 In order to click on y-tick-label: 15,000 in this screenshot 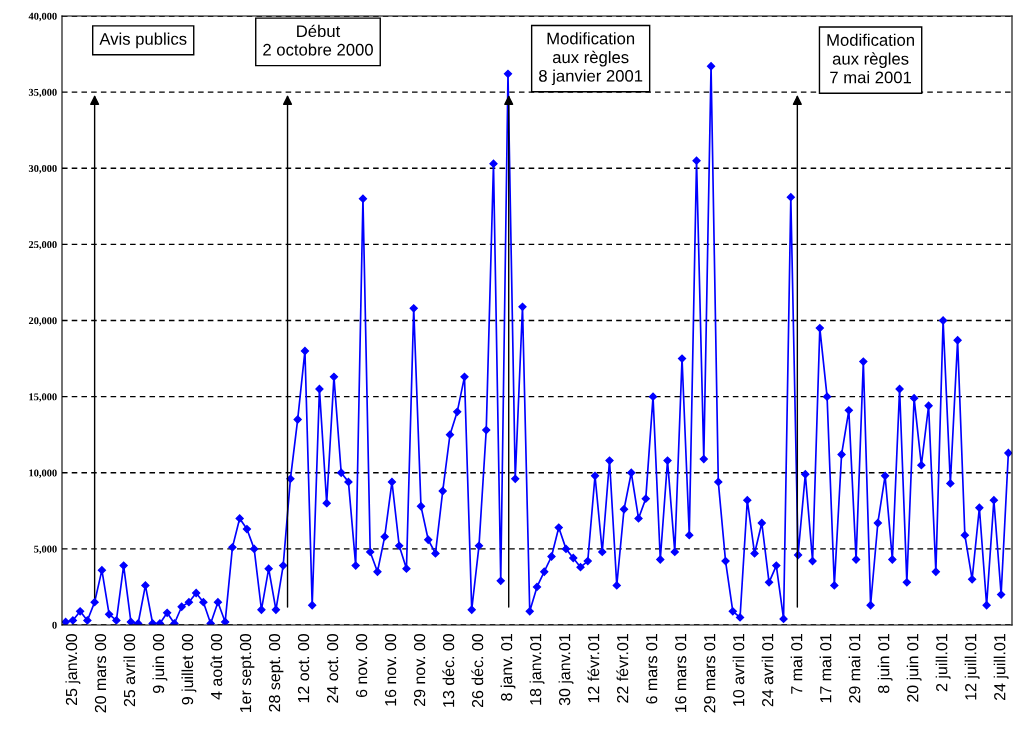, I will do `click(43, 397)`.